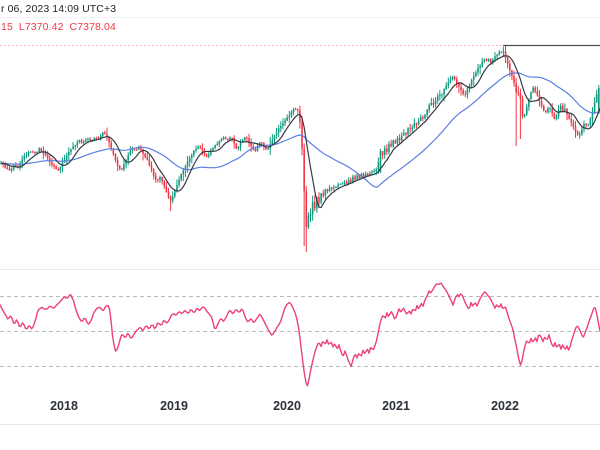 The height and width of the screenshot is (450, 600). I want to click on x-axis-year-label: 2022, so click(505, 406).